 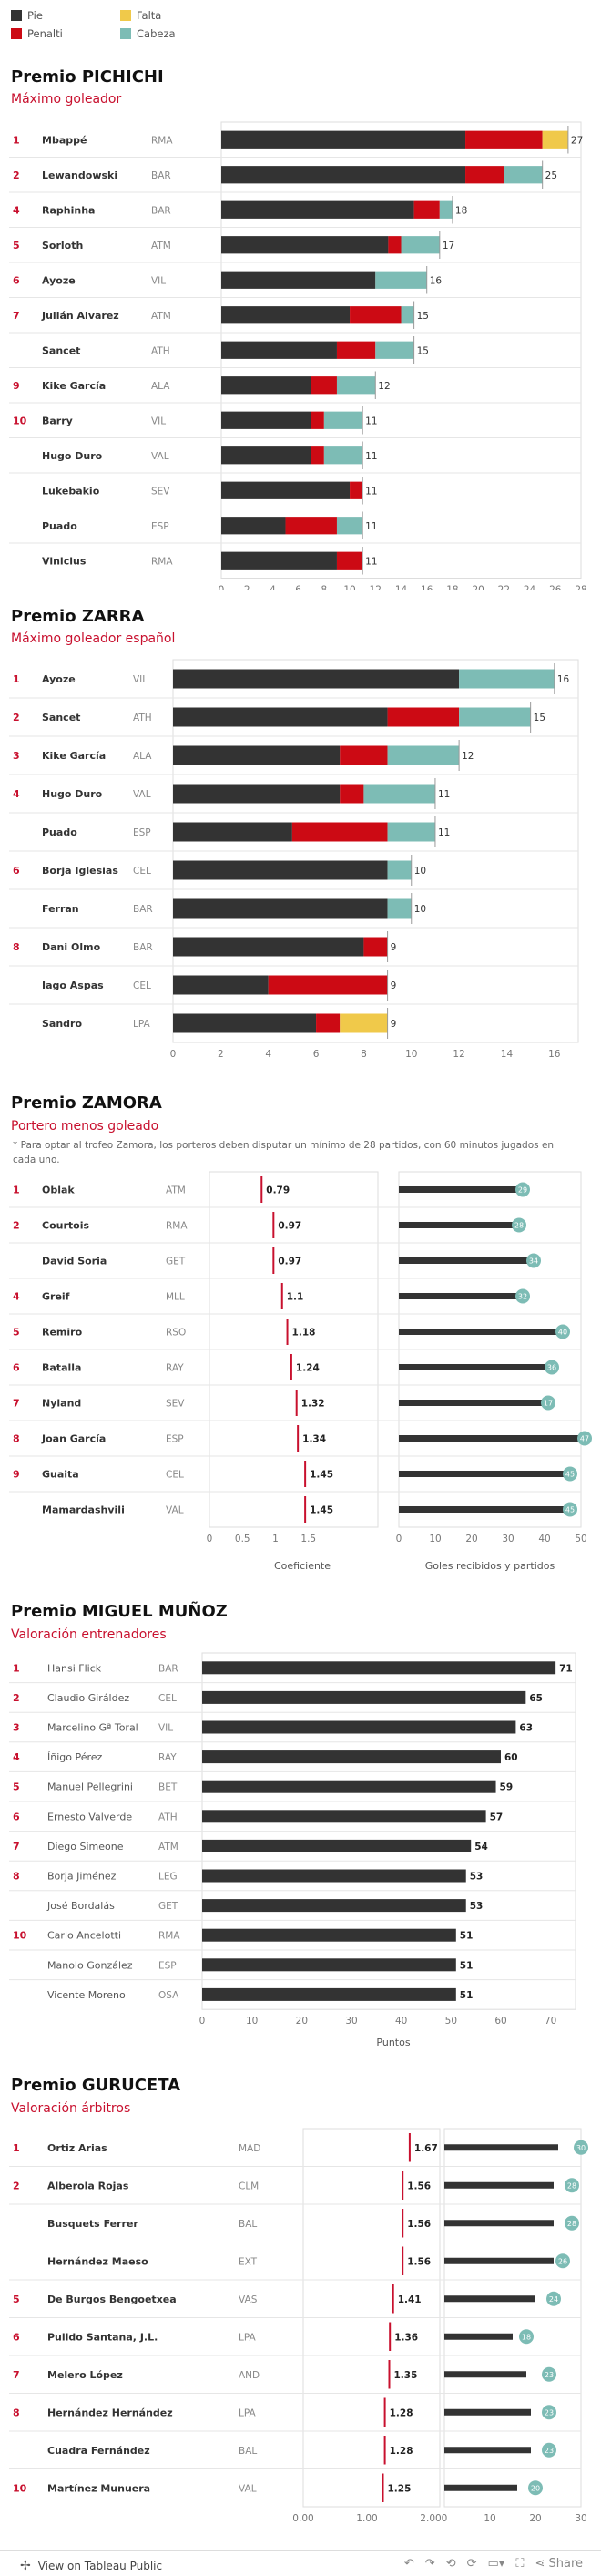 What do you see at coordinates (89, 1635) in the screenshot?
I see `munoz-subtitle: Valoración entrenadores` at bounding box center [89, 1635].